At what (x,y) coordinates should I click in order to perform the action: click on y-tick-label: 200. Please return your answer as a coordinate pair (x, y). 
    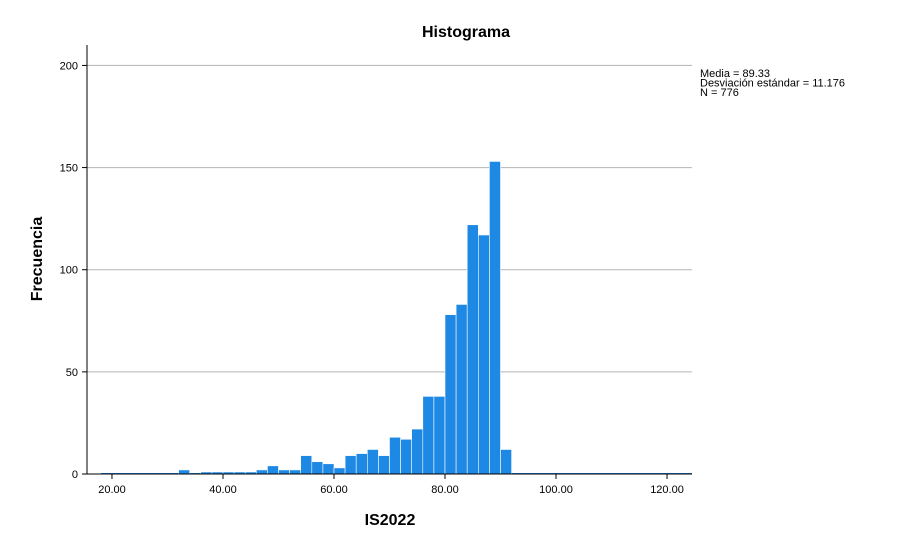
    Looking at the image, I should click on (69, 66).